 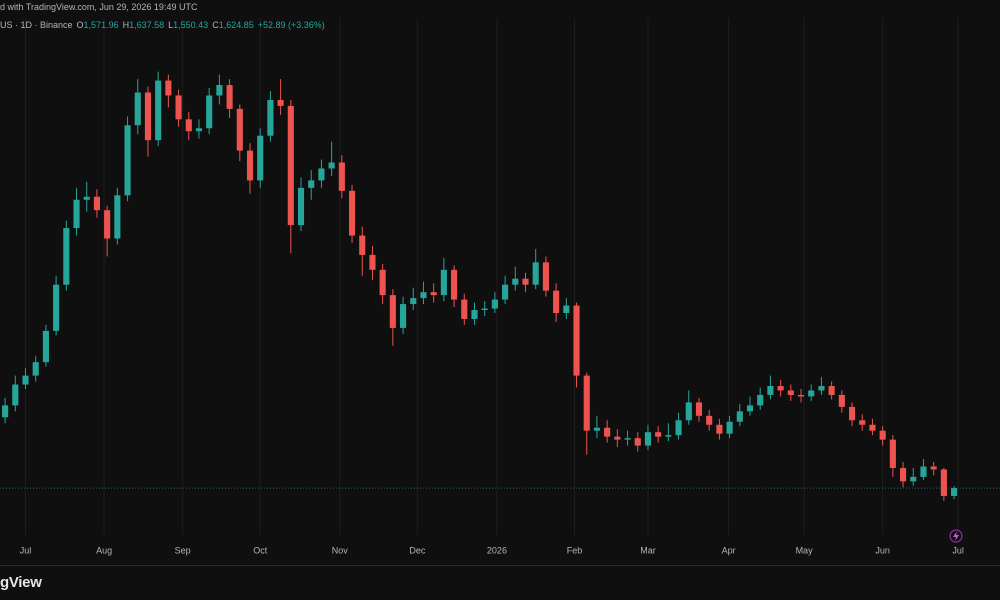 What do you see at coordinates (497, 550) in the screenshot?
I see `x-tick-label: 2026` at bounding box center [497, 550].